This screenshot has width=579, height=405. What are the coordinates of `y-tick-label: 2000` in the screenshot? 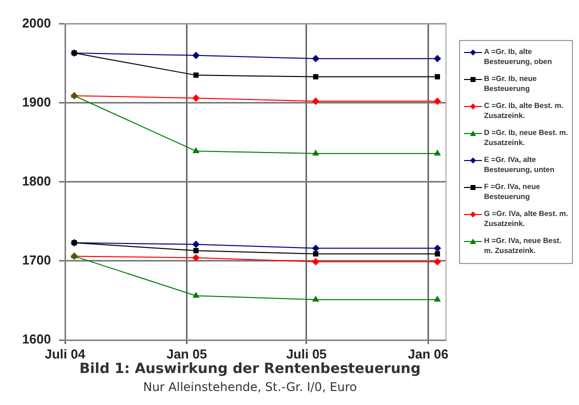 It's located at (36, 22).